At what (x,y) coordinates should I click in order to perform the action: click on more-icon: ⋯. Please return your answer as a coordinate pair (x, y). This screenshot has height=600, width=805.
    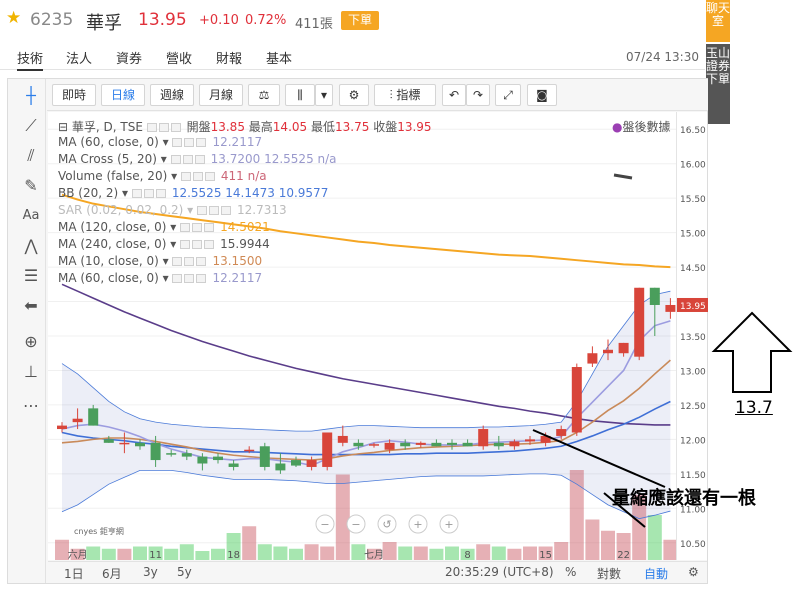
    Looking at the image, I should click on (31, 405).